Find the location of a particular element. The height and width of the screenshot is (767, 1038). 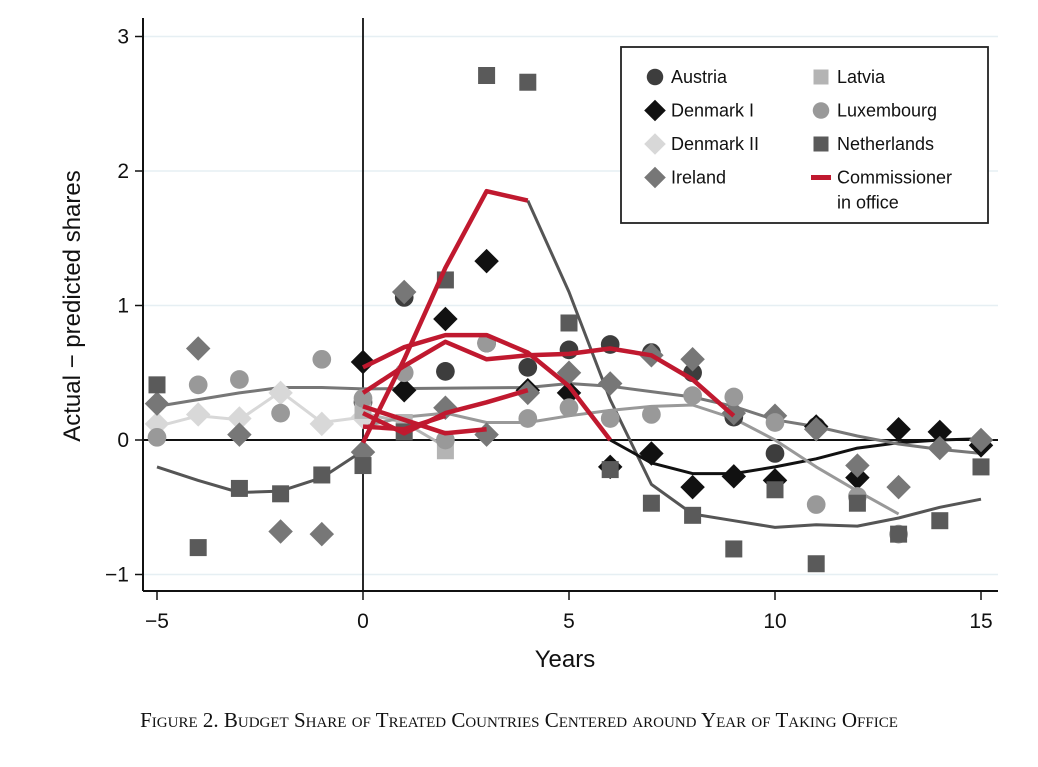

legend-label: Ireland is located at coordinates (698, 178).